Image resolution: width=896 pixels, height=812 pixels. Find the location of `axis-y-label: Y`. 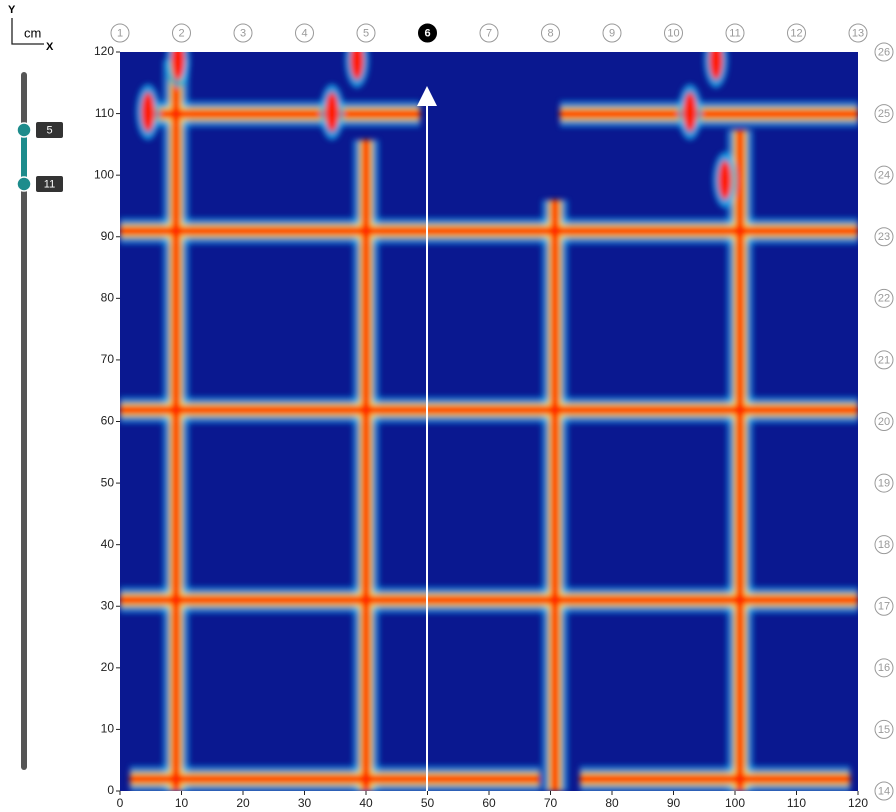

axis-y-label: Y is located at coordinates (12, 10).